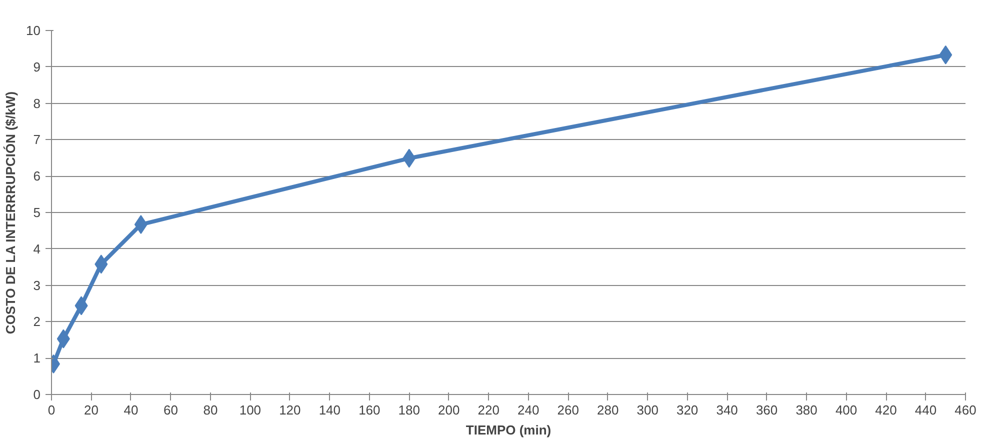 The height and width of the screenshot is (446, 995). What do you see at coordinates (37, 358) in the screenshot?
I see `y-tick-label: 1` at bounding box center [37, 358].